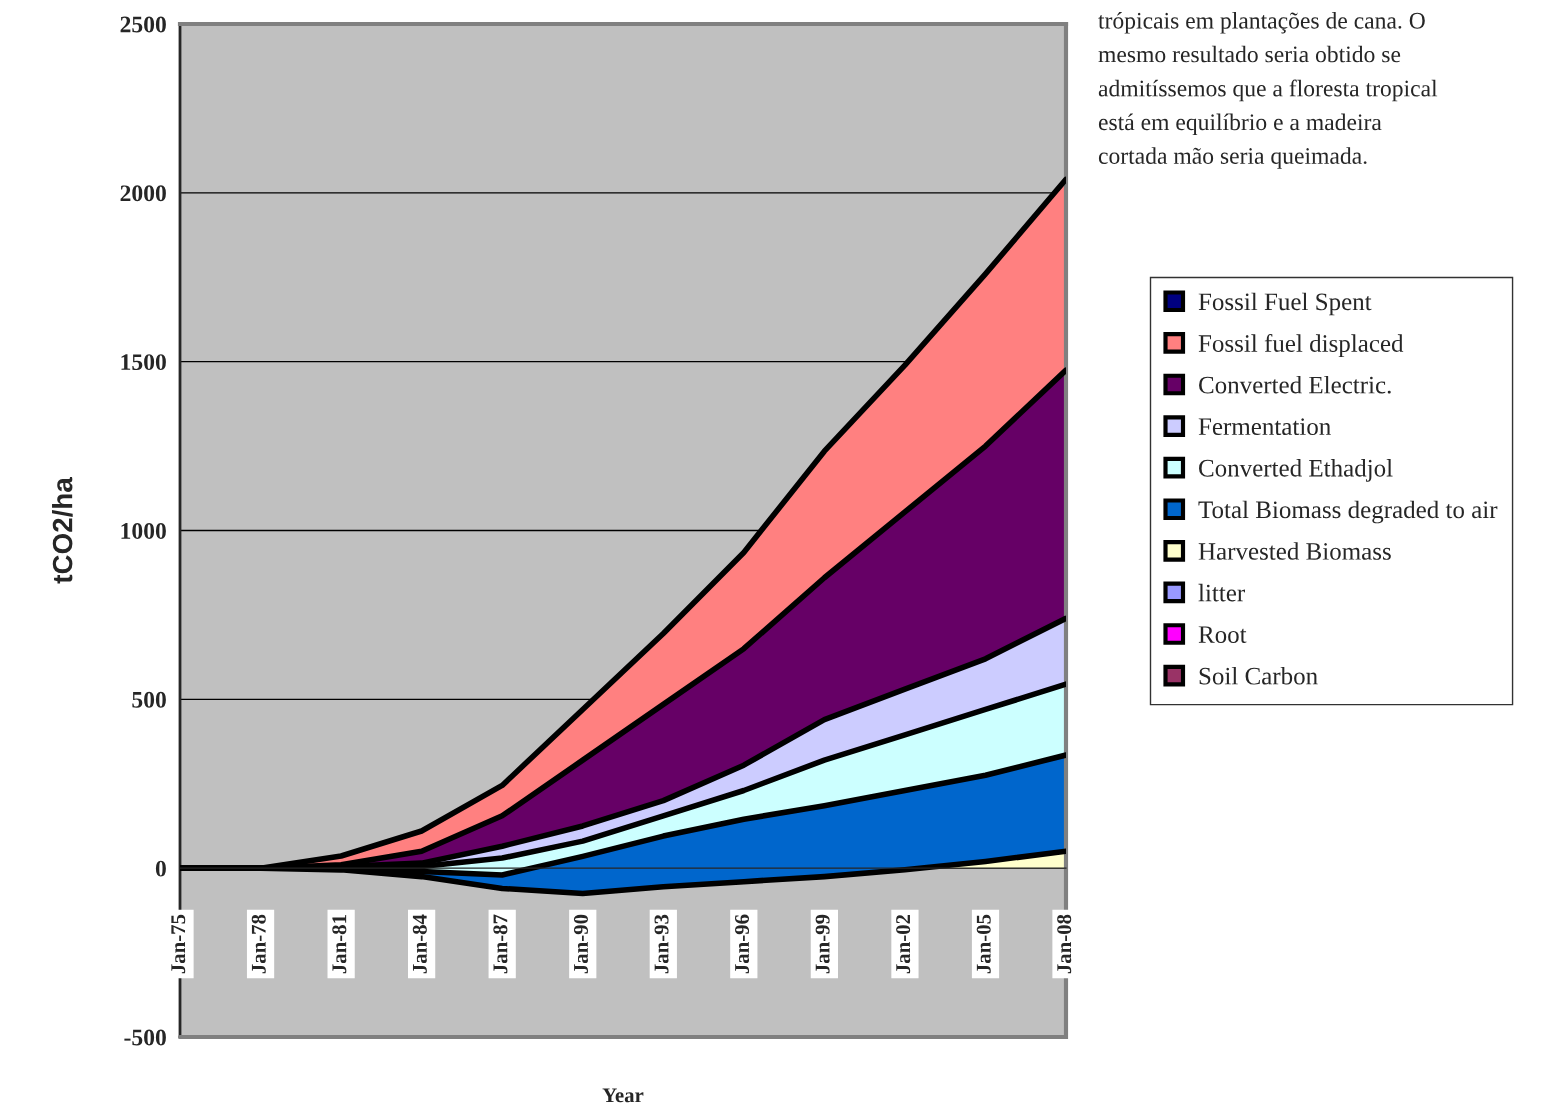 The image size is (1566, 1105). I want to click on legend-label: Soil Carbon, so click(1258, 675).